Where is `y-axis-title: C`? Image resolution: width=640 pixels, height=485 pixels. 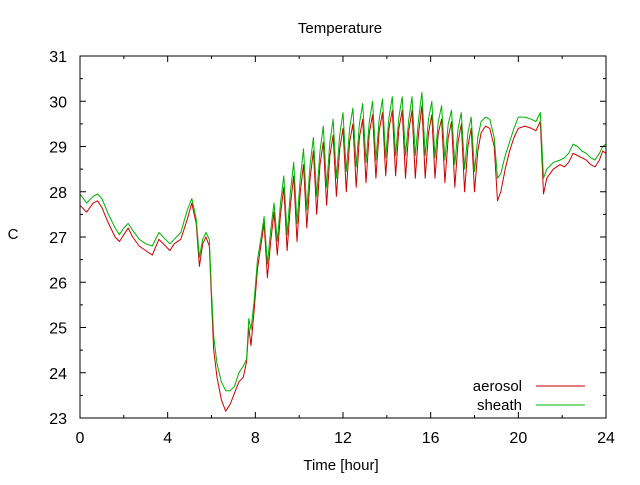
y-axis-title: C is located at coordinates (13, 234).